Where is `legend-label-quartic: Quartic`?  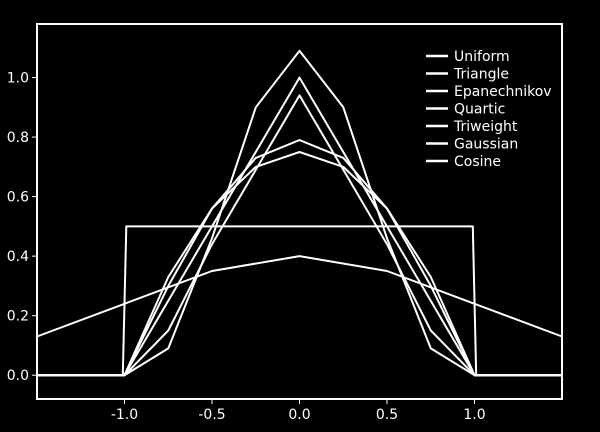 legend-label-quartic: Quartic is located at coordinates (479, 110).